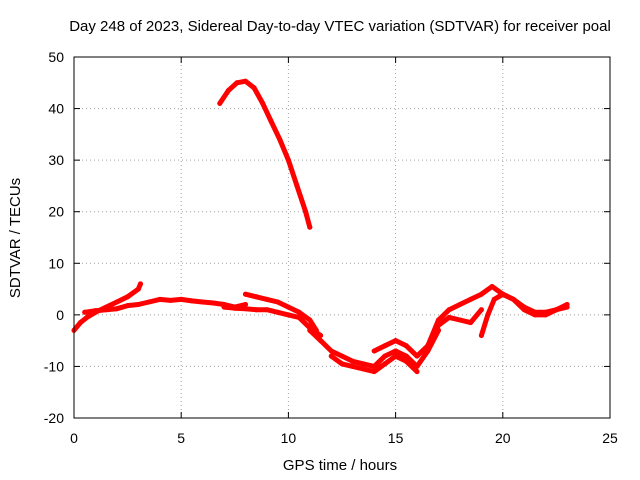 Image resolution: width=640 pixels, height=480 pixels. What do you see at coordinates (15, 238) in the screenshot?
I see `y-axis-label: SDTVAR / TECUs` at bounding box center [15, 238].